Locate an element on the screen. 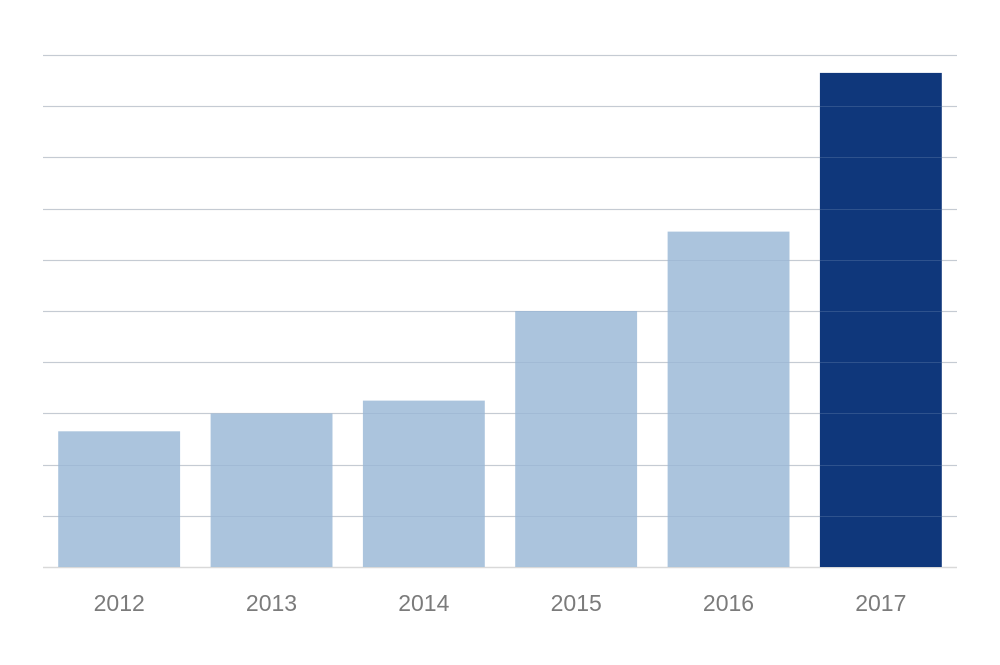  x-tick-label-2012: 2012 is located at coordinates (119, 603).